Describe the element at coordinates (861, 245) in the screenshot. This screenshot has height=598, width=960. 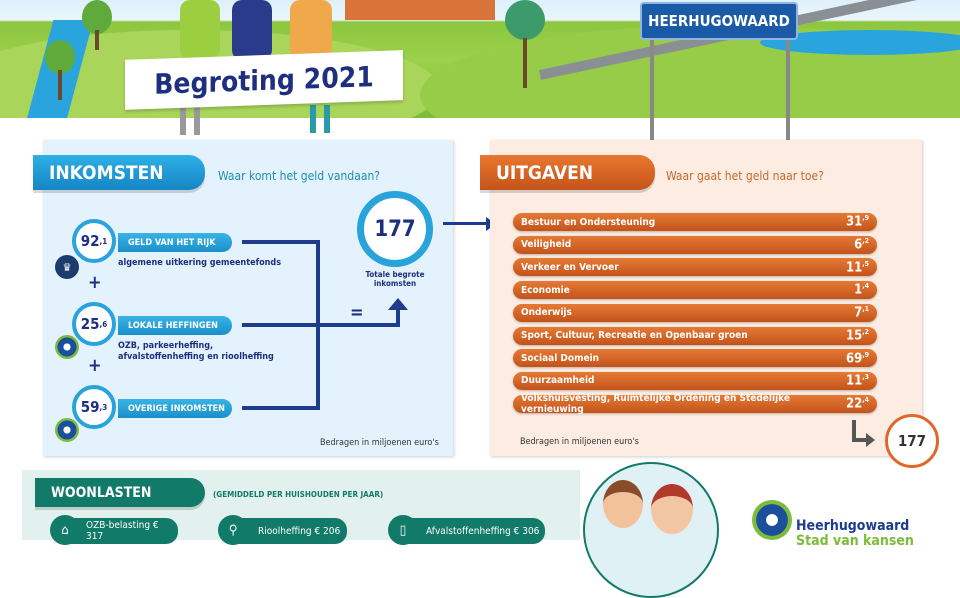
I see `expense-value: 6,2` at that location.